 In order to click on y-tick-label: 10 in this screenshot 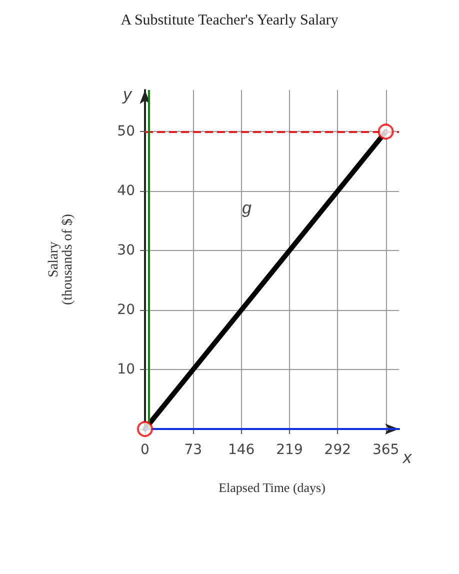, I will do `click(126, 370)`.